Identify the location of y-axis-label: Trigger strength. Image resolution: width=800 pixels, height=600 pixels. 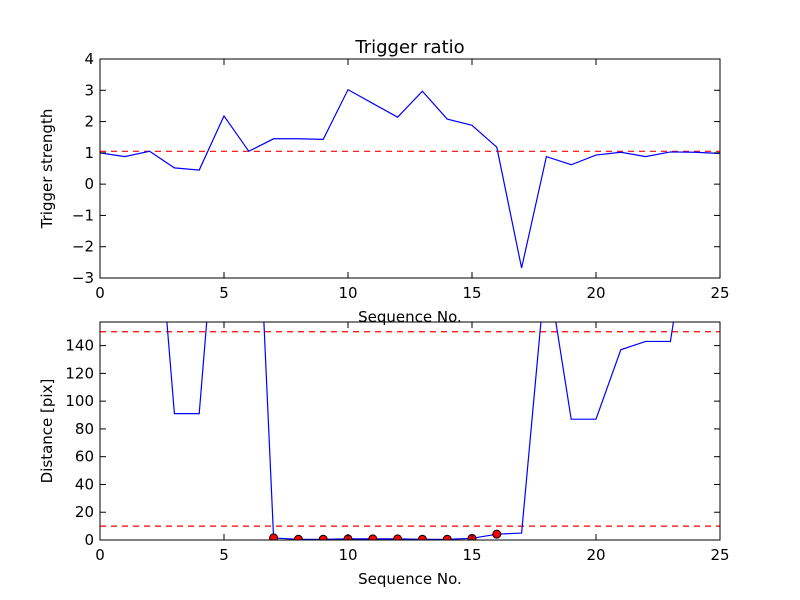
(47, 169).